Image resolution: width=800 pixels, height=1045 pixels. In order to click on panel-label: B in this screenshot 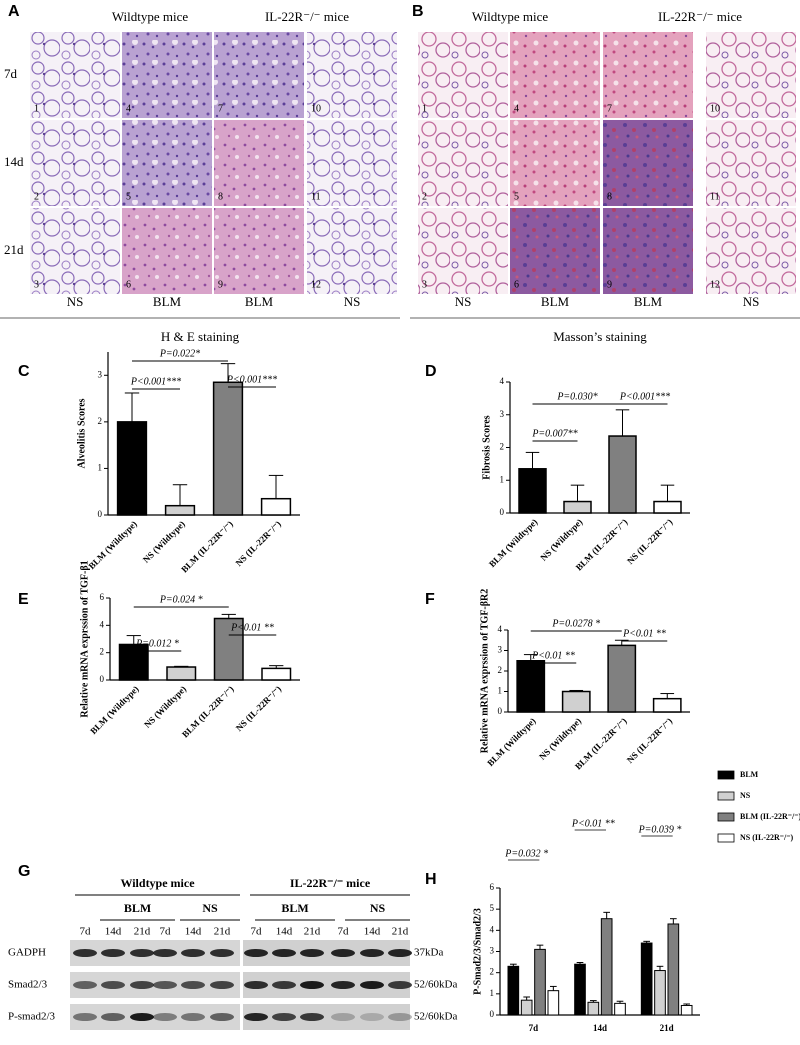, I will do `click(418, 11)`.